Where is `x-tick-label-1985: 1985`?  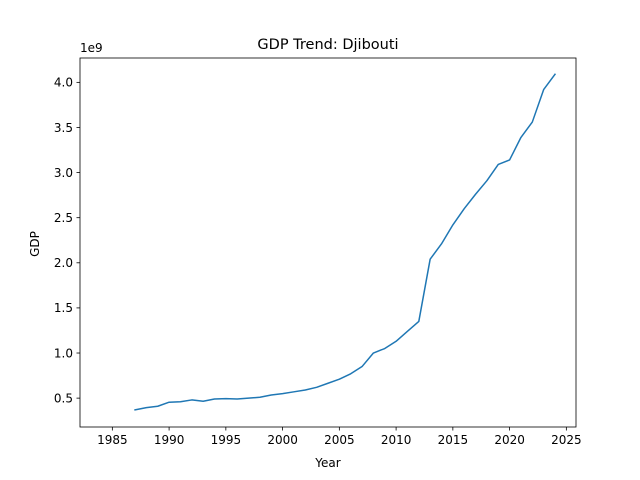 x-tick-label-1985: 1985 is located at coordinates (112, 440).